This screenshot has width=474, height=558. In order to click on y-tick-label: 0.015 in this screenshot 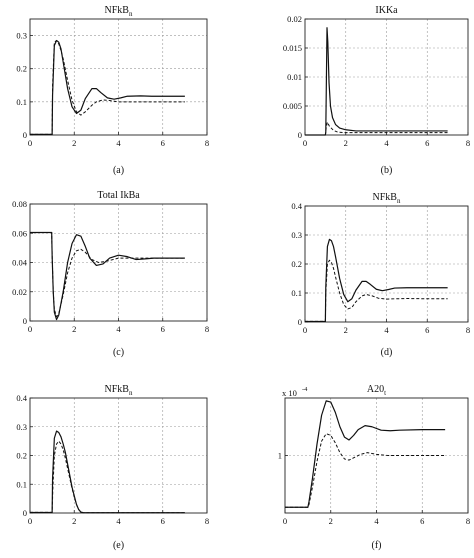, I will do `click(292, 48)`.